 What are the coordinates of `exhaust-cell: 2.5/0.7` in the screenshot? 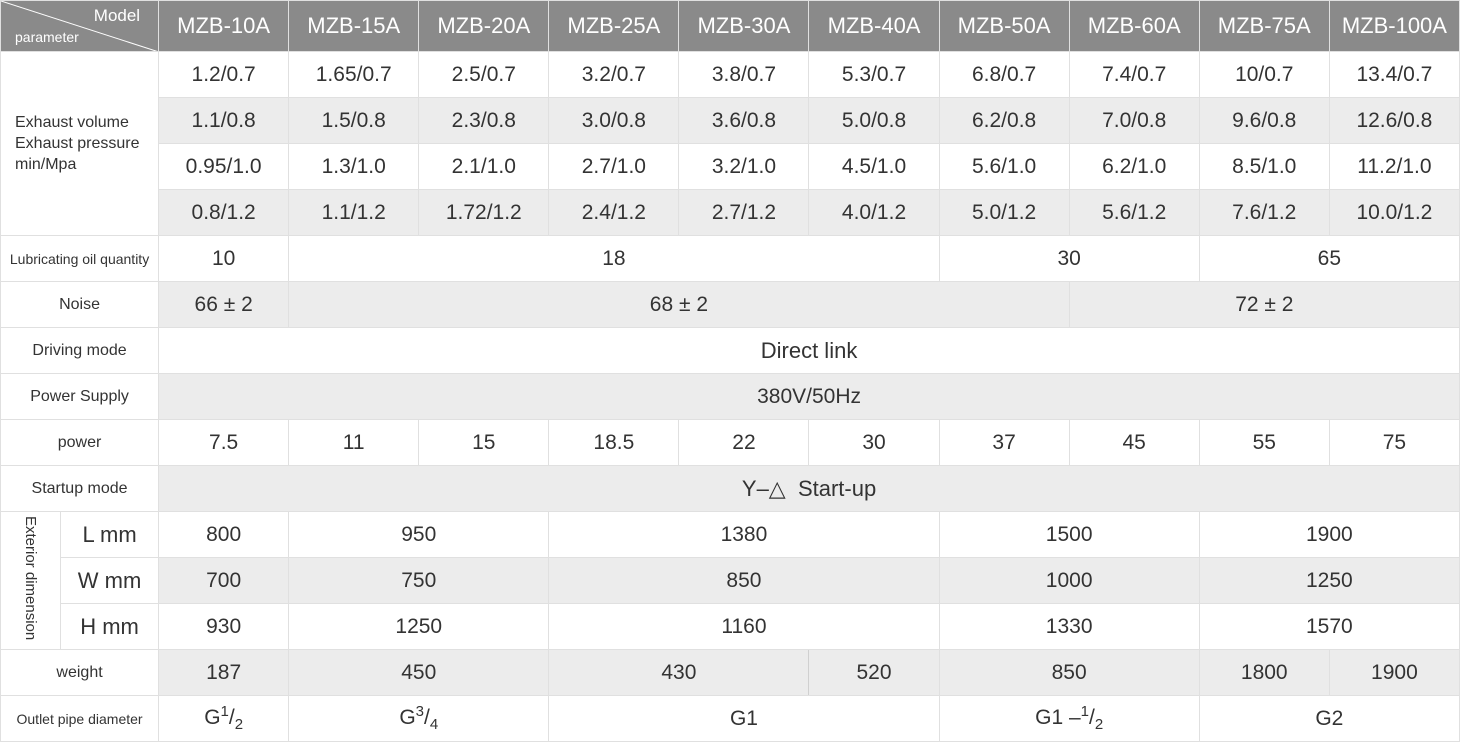 It's located at (484, 74).